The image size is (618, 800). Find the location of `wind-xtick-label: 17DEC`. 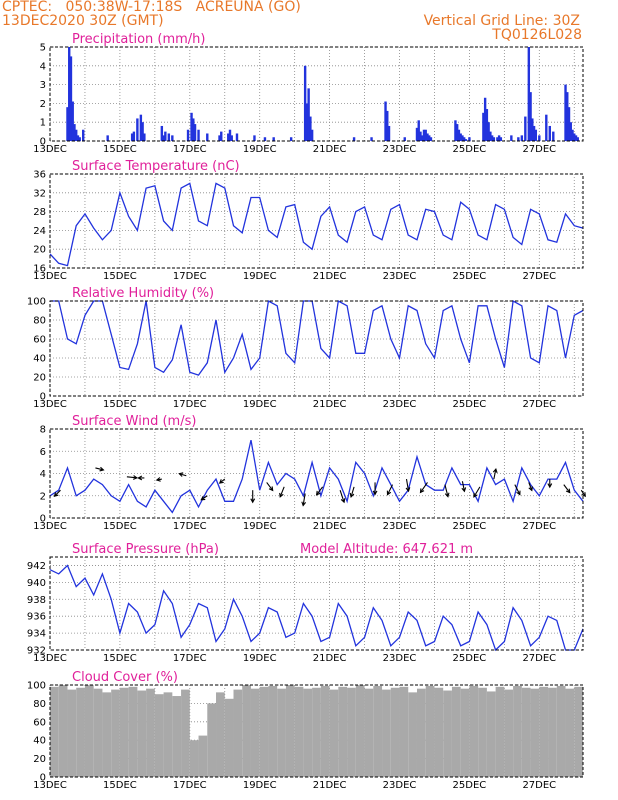

wind-xtick-label: 17DEC is located at coordinates (190, 526).